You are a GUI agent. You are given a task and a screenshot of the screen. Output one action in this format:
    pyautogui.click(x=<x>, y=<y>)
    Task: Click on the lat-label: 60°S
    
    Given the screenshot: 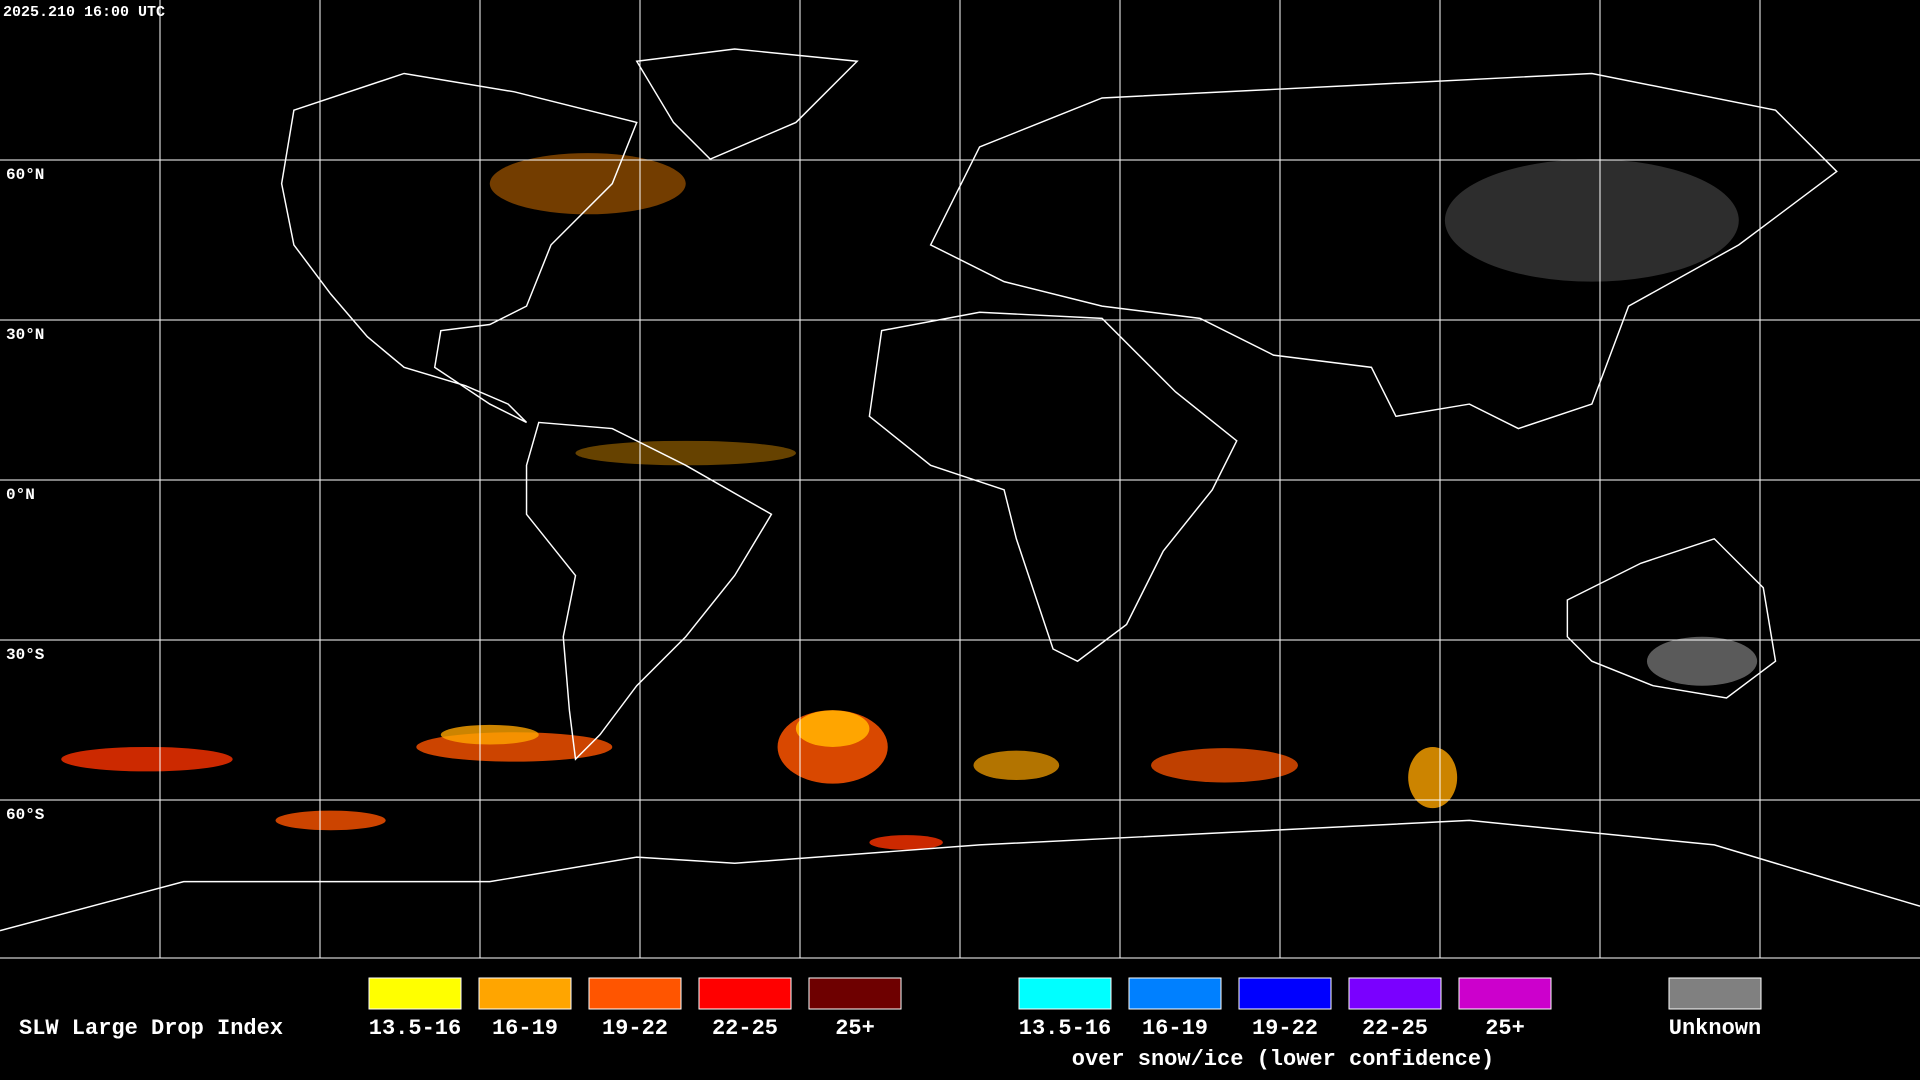 What is the action you would take?
    pyautogui.click(x=25, y=815)
    